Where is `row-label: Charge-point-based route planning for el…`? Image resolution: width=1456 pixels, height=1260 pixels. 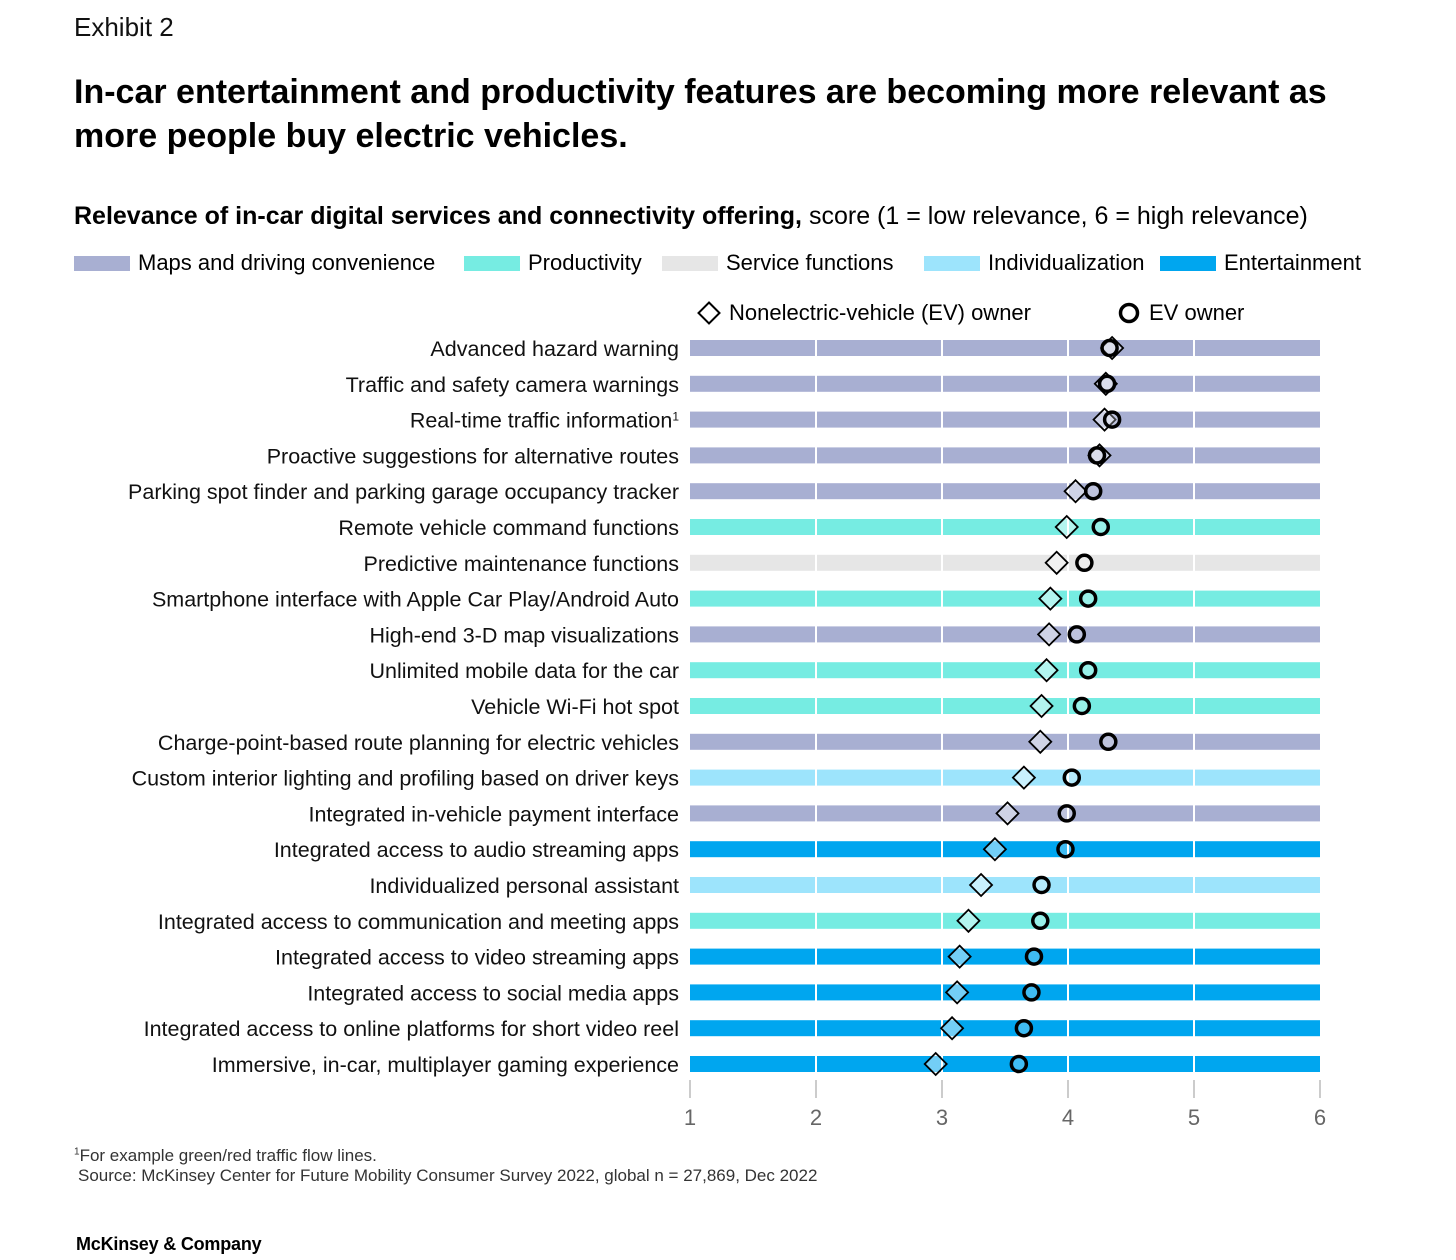 row-label: Charge-point-based route planning for el… is located at coordinates (418, 743).